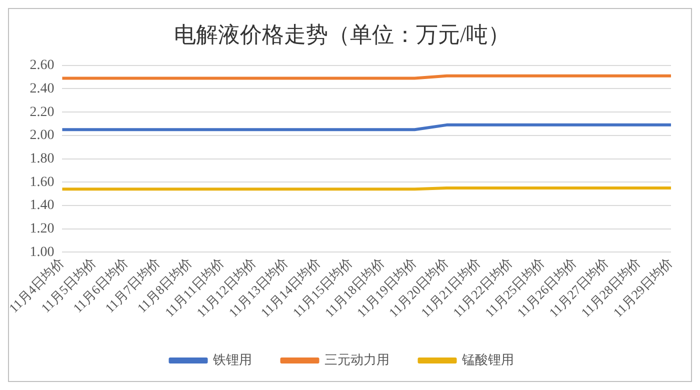 Image resolution: width=700 pixels, height=390 pixels. I want to click on y-tick-label: 2.60, so click(42, 66).